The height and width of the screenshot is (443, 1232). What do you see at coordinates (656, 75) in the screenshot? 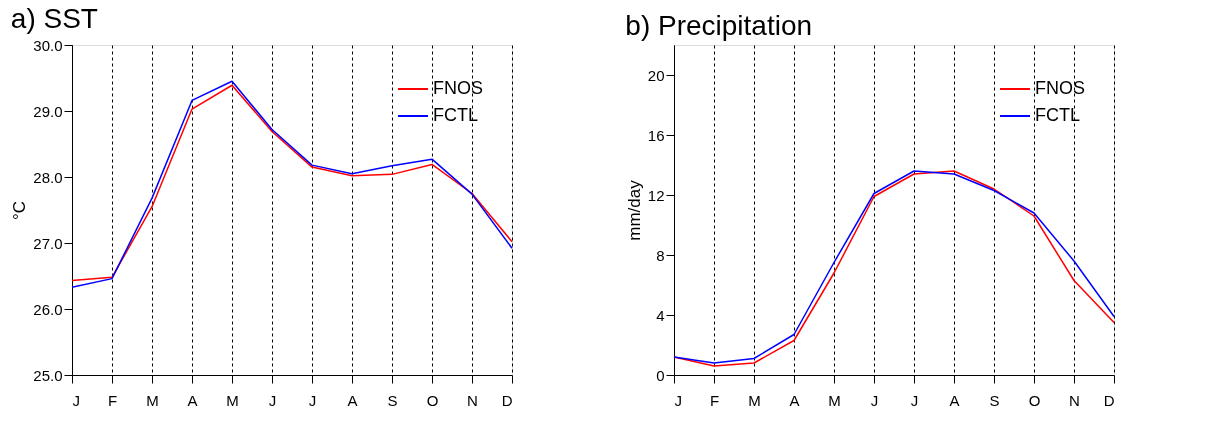
I see `y-tick-label: 20` at bounding box center [656, 75].